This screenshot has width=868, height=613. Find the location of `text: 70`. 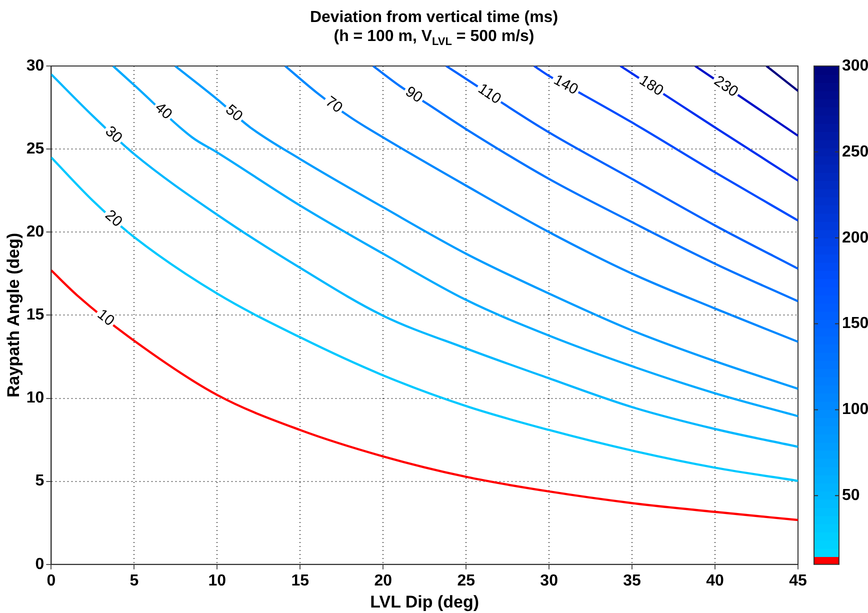

text: 70 is located at coordinates (334, 104).